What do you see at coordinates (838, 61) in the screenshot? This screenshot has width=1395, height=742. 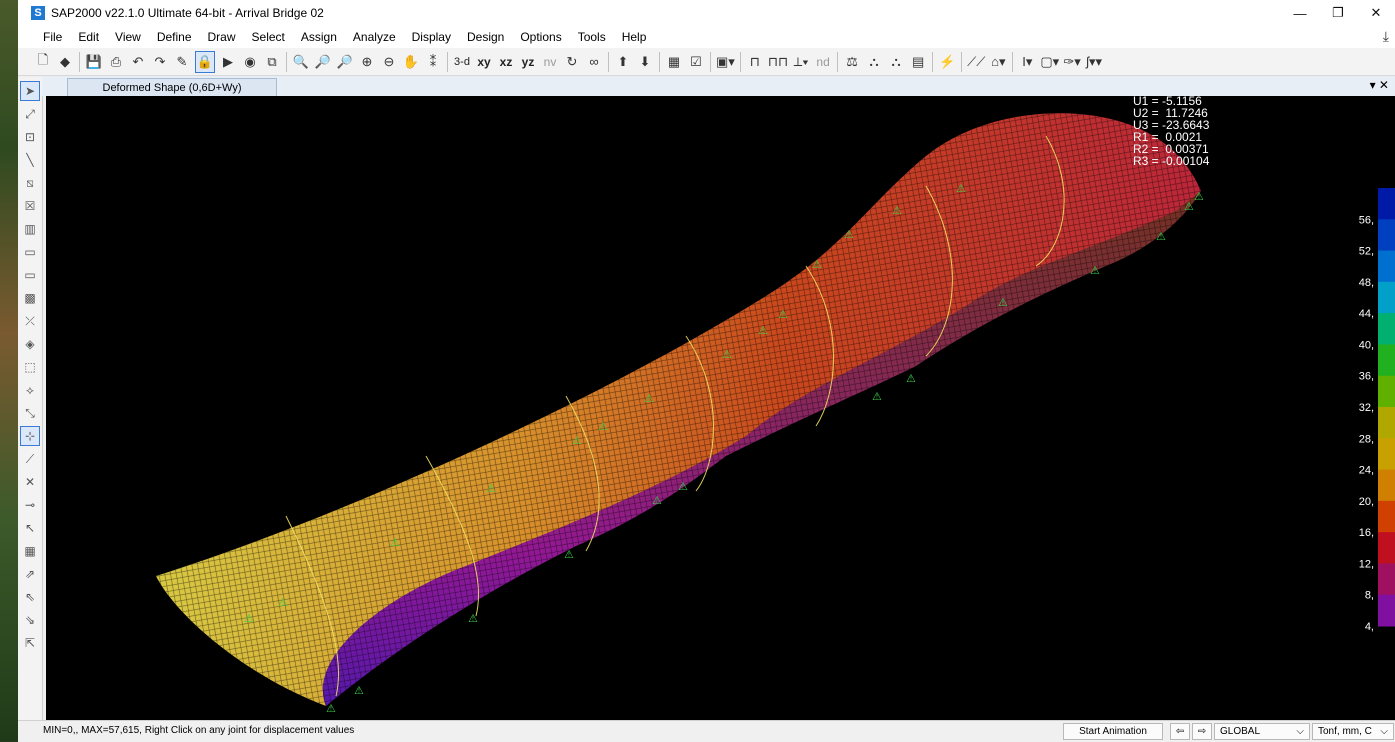 I see `toolbar-separator` at bounding box center [838, 61].